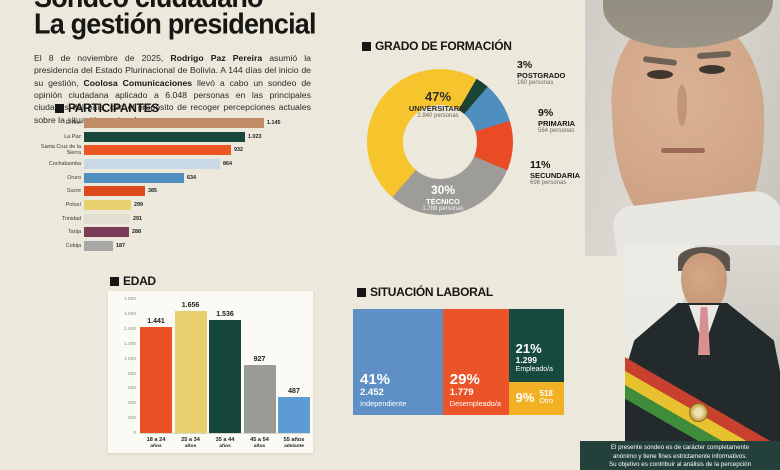 The height and width of the screenshot is (470, 780). What do you see at coordinates (546, 394) in the screenshot?
I see `labor-value: 518` at bounding box center [546, 394].